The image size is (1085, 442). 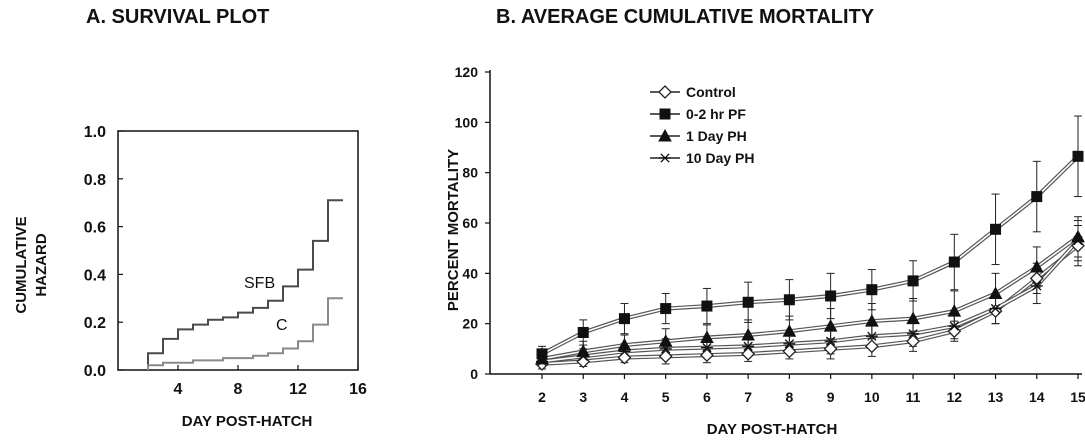 I want to click on series-label-c: C, so click(x=282, y=325).